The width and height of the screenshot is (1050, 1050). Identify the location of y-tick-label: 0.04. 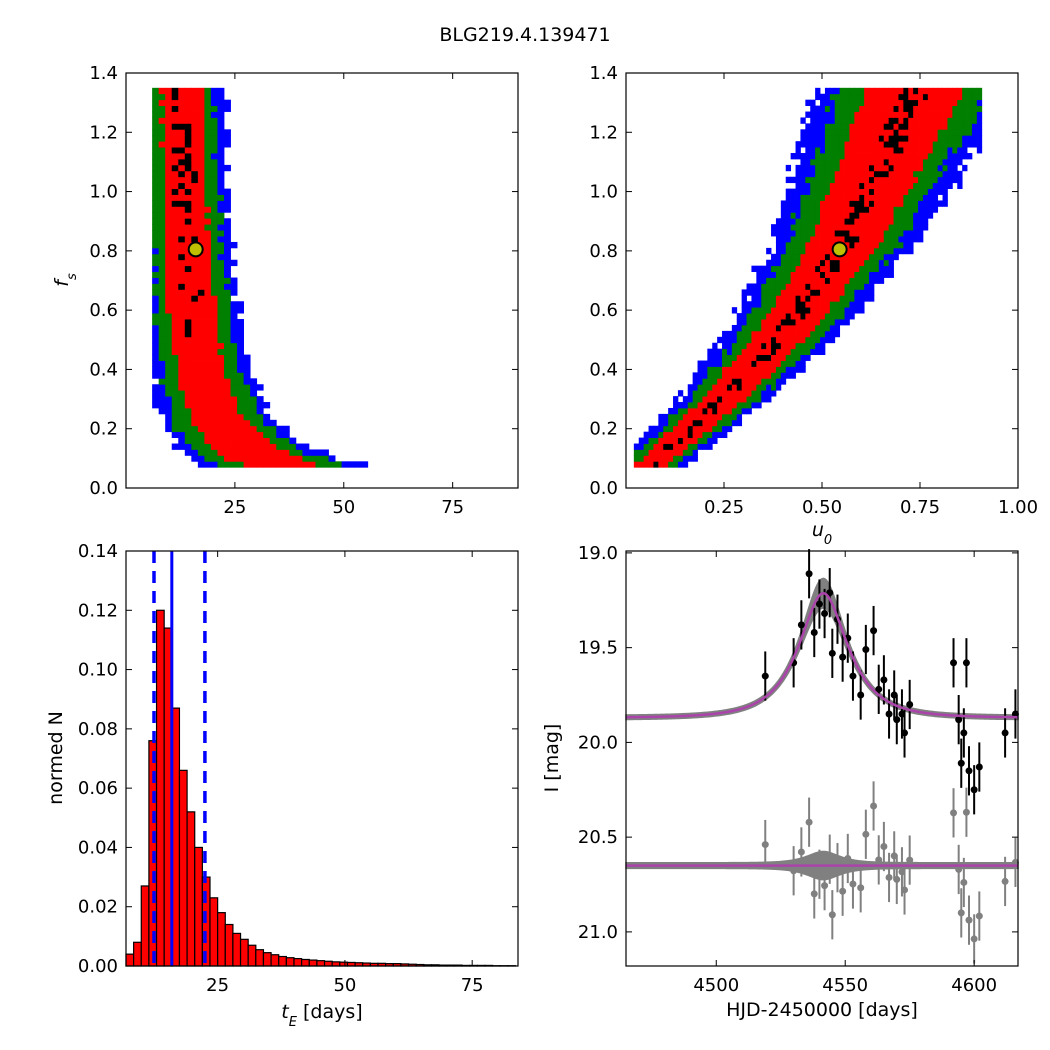
(98, 847).